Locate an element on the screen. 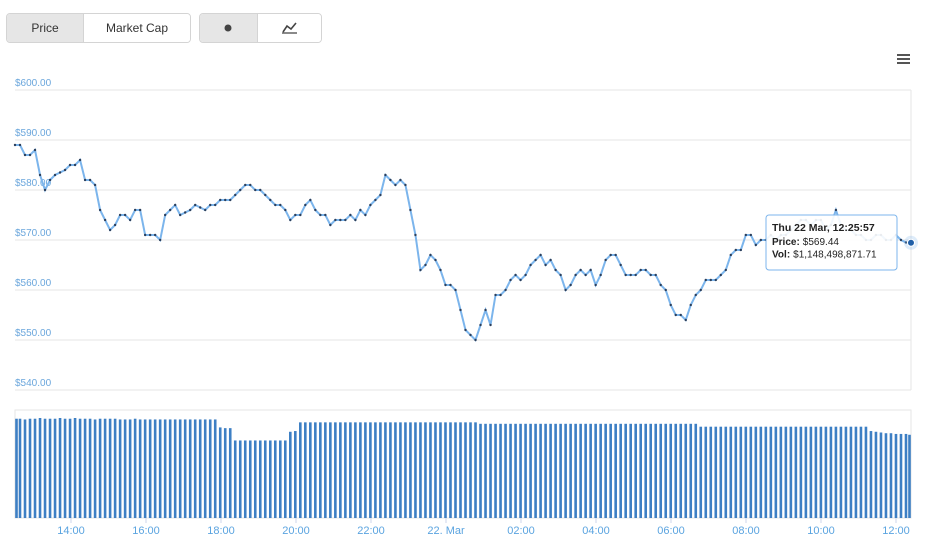 This screenshot has width=926, height=545. tooltip-row: Vol: $1,148,498,871.71 is located at coordinates (824, 255).